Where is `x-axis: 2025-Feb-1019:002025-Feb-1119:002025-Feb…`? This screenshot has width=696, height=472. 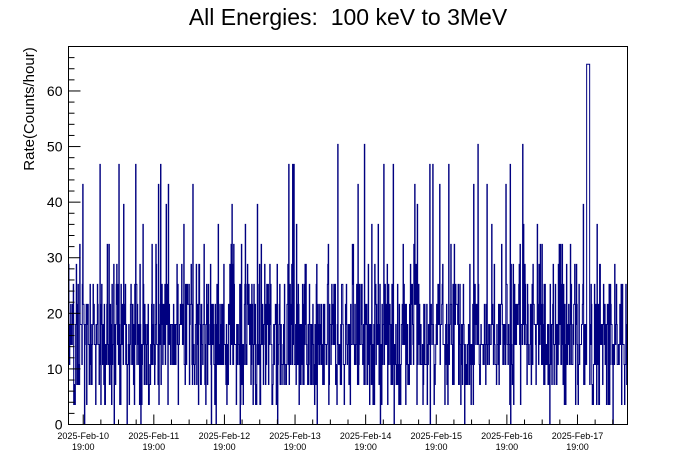 x-axis: 2025-Feb-1019:002025-Feb-1119:002025-Feb… is located at coordinates (335, 433).